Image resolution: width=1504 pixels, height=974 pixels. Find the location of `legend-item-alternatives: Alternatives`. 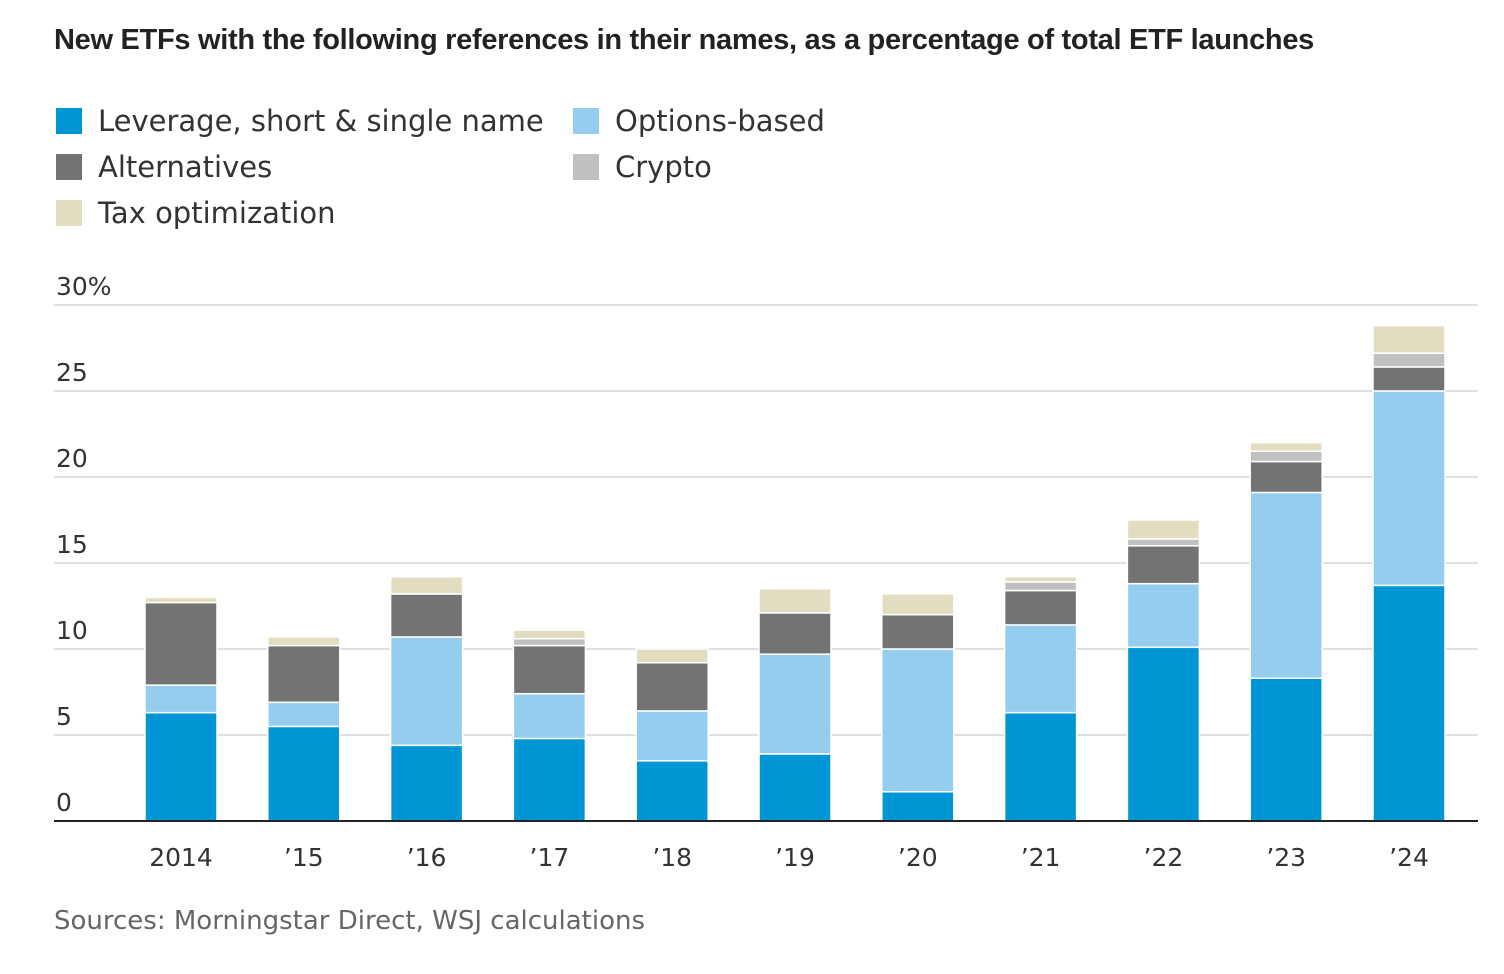

legend-item-alternatives: Alternatives is located at coordinates (314, 167).